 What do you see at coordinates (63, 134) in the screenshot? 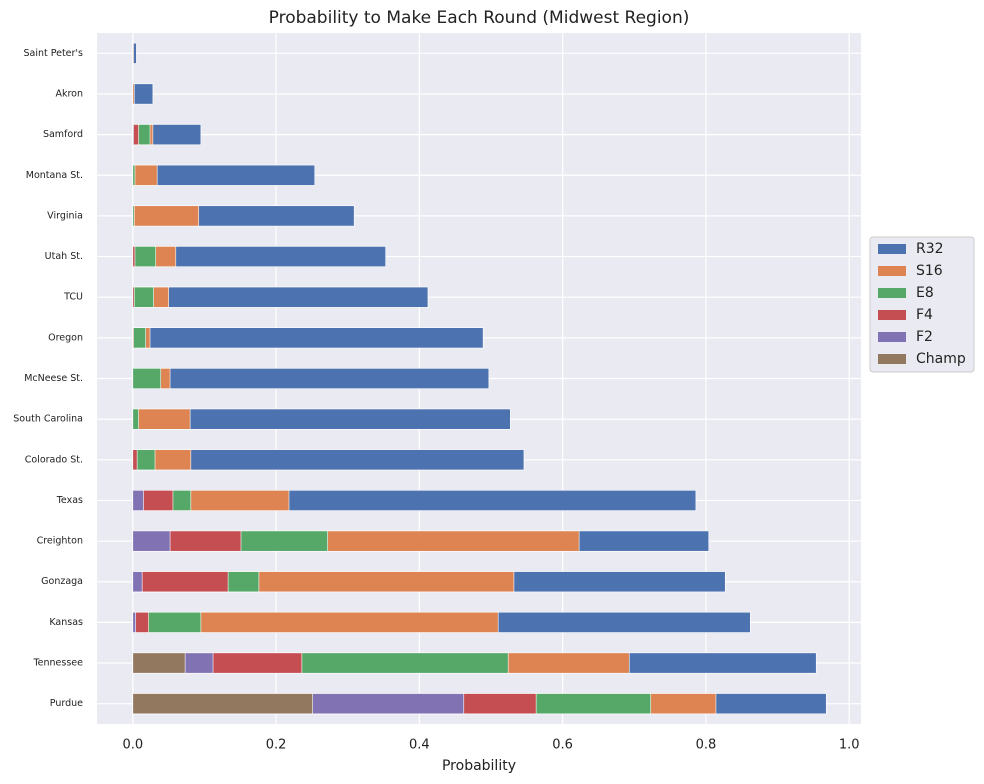
I see `y-tick-label: Samford` at bounding box center [63, 134].